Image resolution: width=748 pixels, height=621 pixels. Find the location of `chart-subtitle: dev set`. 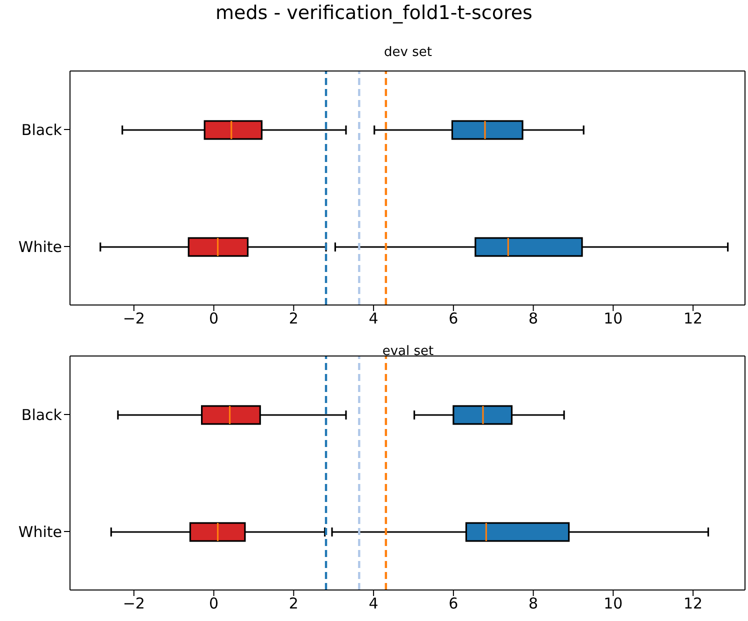

chart-subtitle: dev set is located at coordinates (408, 52).